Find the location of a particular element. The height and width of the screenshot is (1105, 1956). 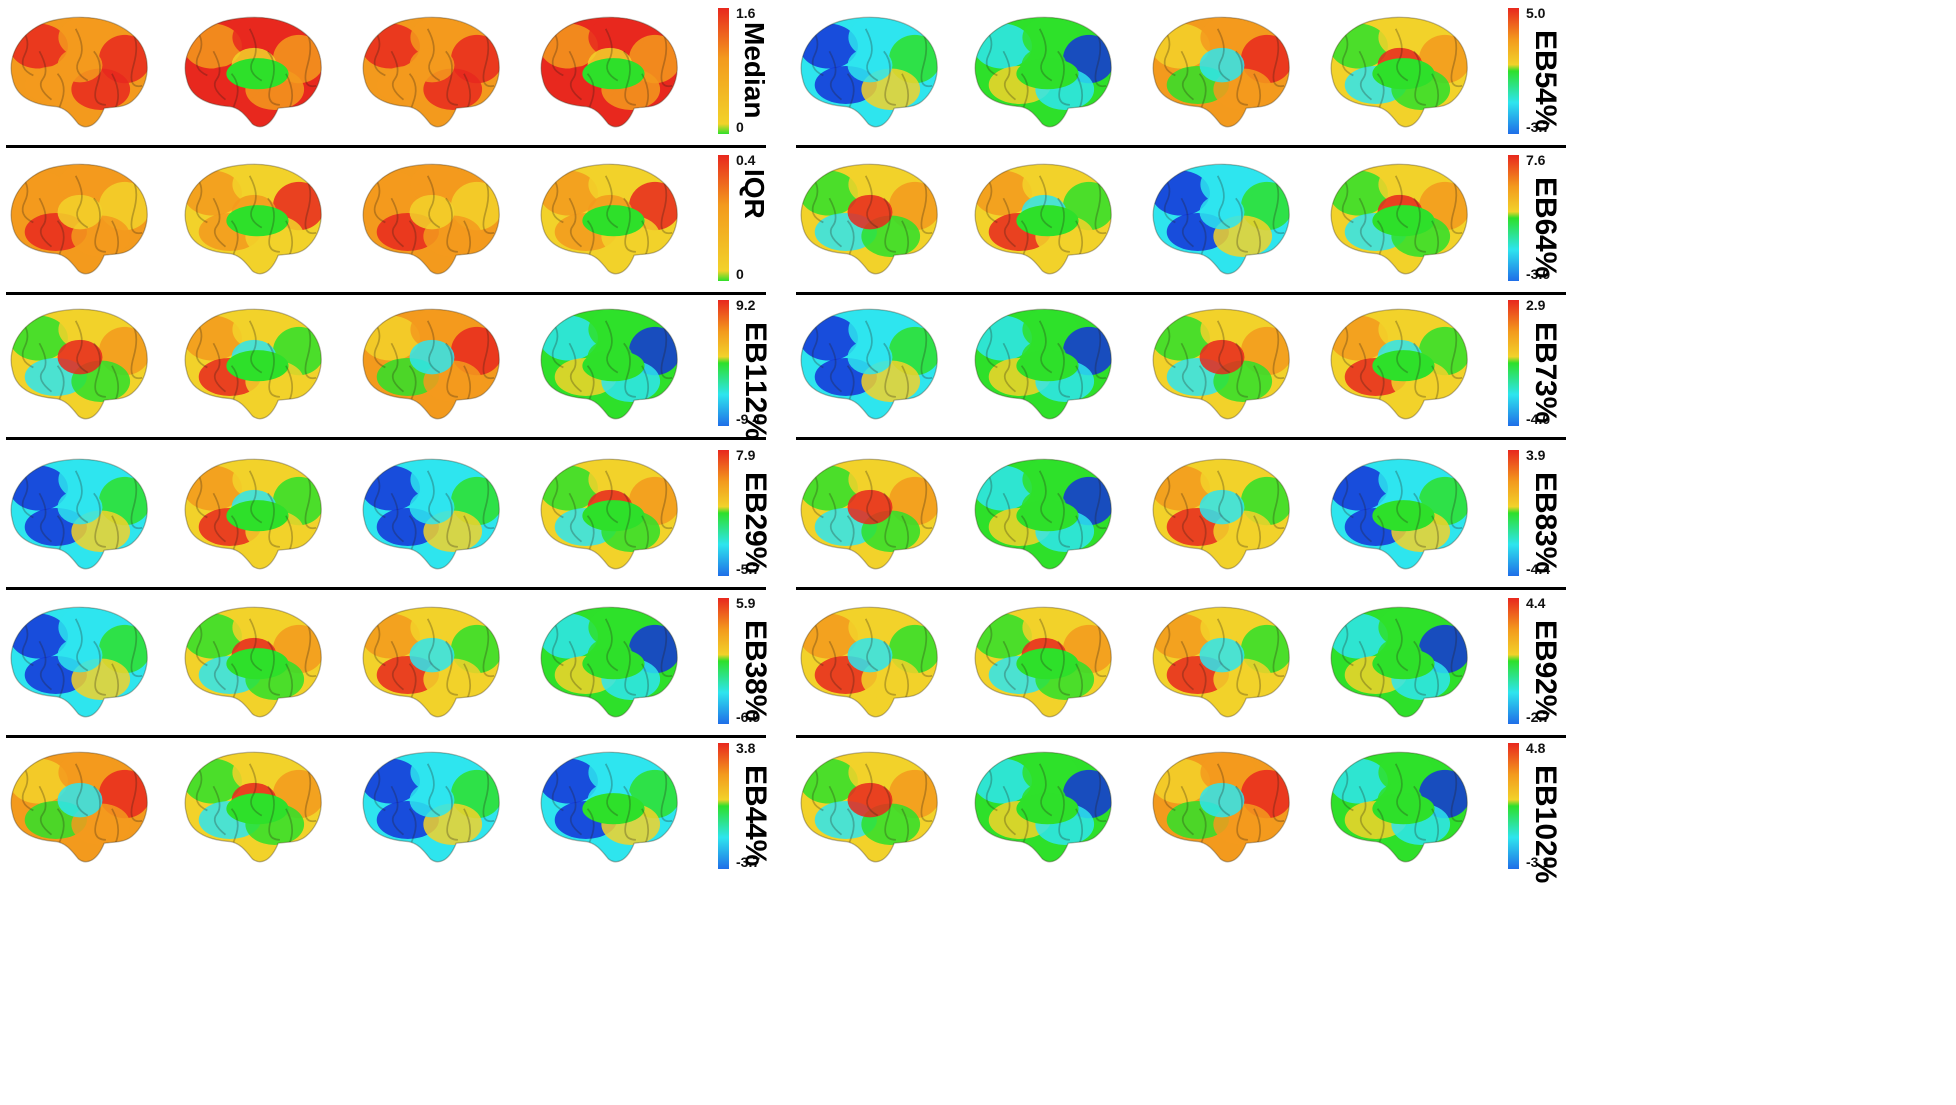

panel-eb8: 3.9 -4.4 EB83% is located at coordinates (1180, 514).